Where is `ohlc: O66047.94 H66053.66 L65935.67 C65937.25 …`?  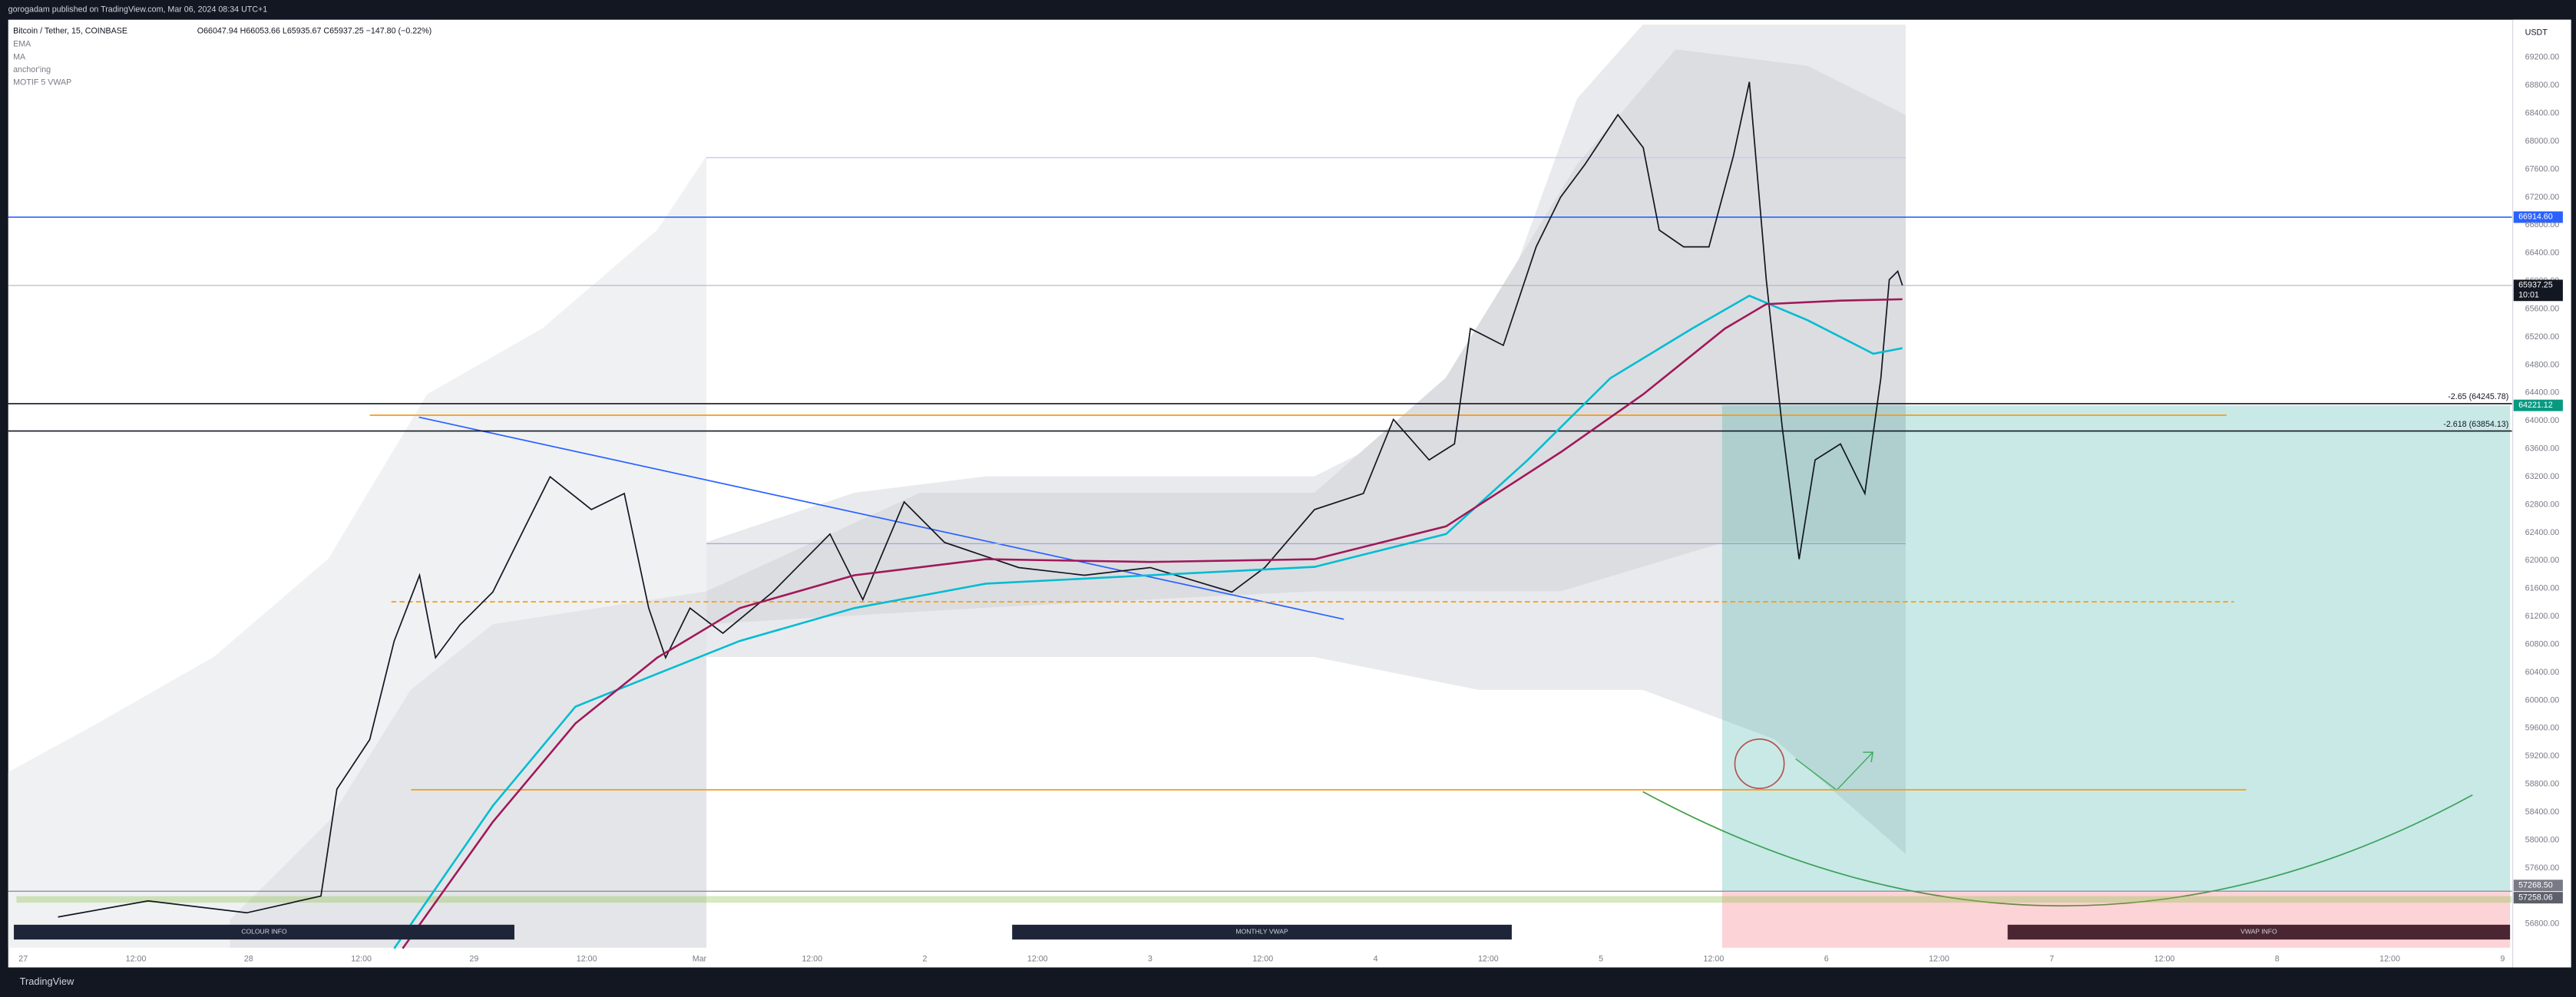 ohlc: O66047.94 H66053.66 L65935.67 C65937.25 … is located at coordinates (314, 31).